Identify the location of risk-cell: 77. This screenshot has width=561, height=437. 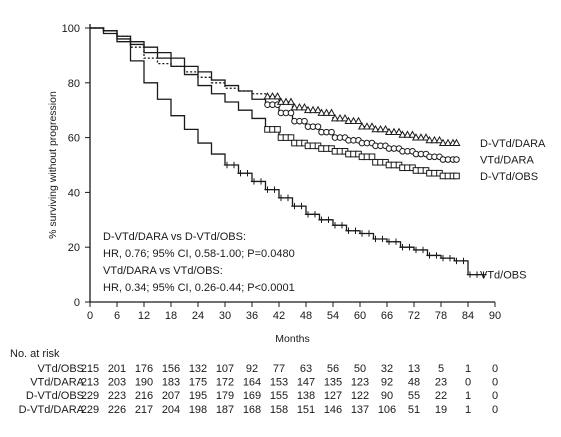
(279, 369).